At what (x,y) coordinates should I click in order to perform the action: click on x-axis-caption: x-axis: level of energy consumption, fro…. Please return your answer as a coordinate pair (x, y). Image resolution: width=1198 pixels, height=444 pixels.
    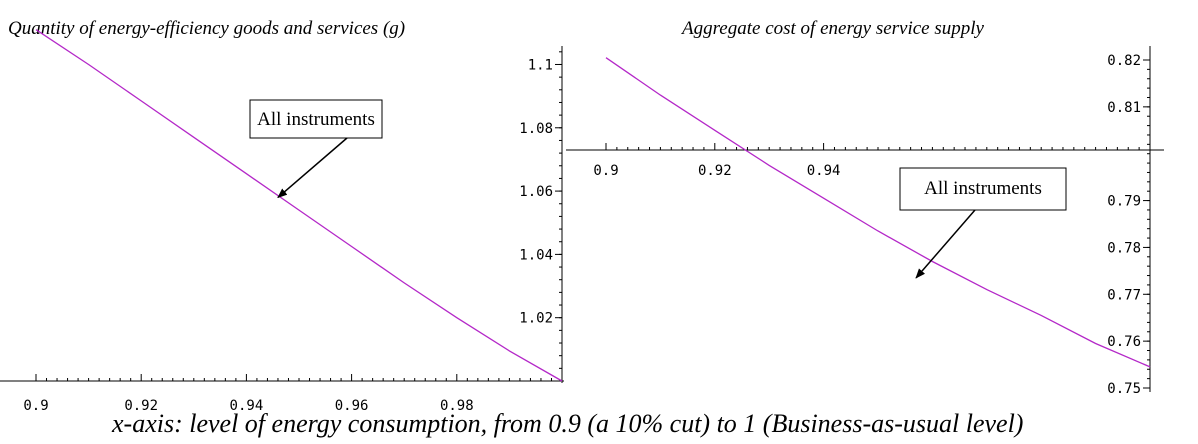
    Looking at the image, I should click on (567, 423).